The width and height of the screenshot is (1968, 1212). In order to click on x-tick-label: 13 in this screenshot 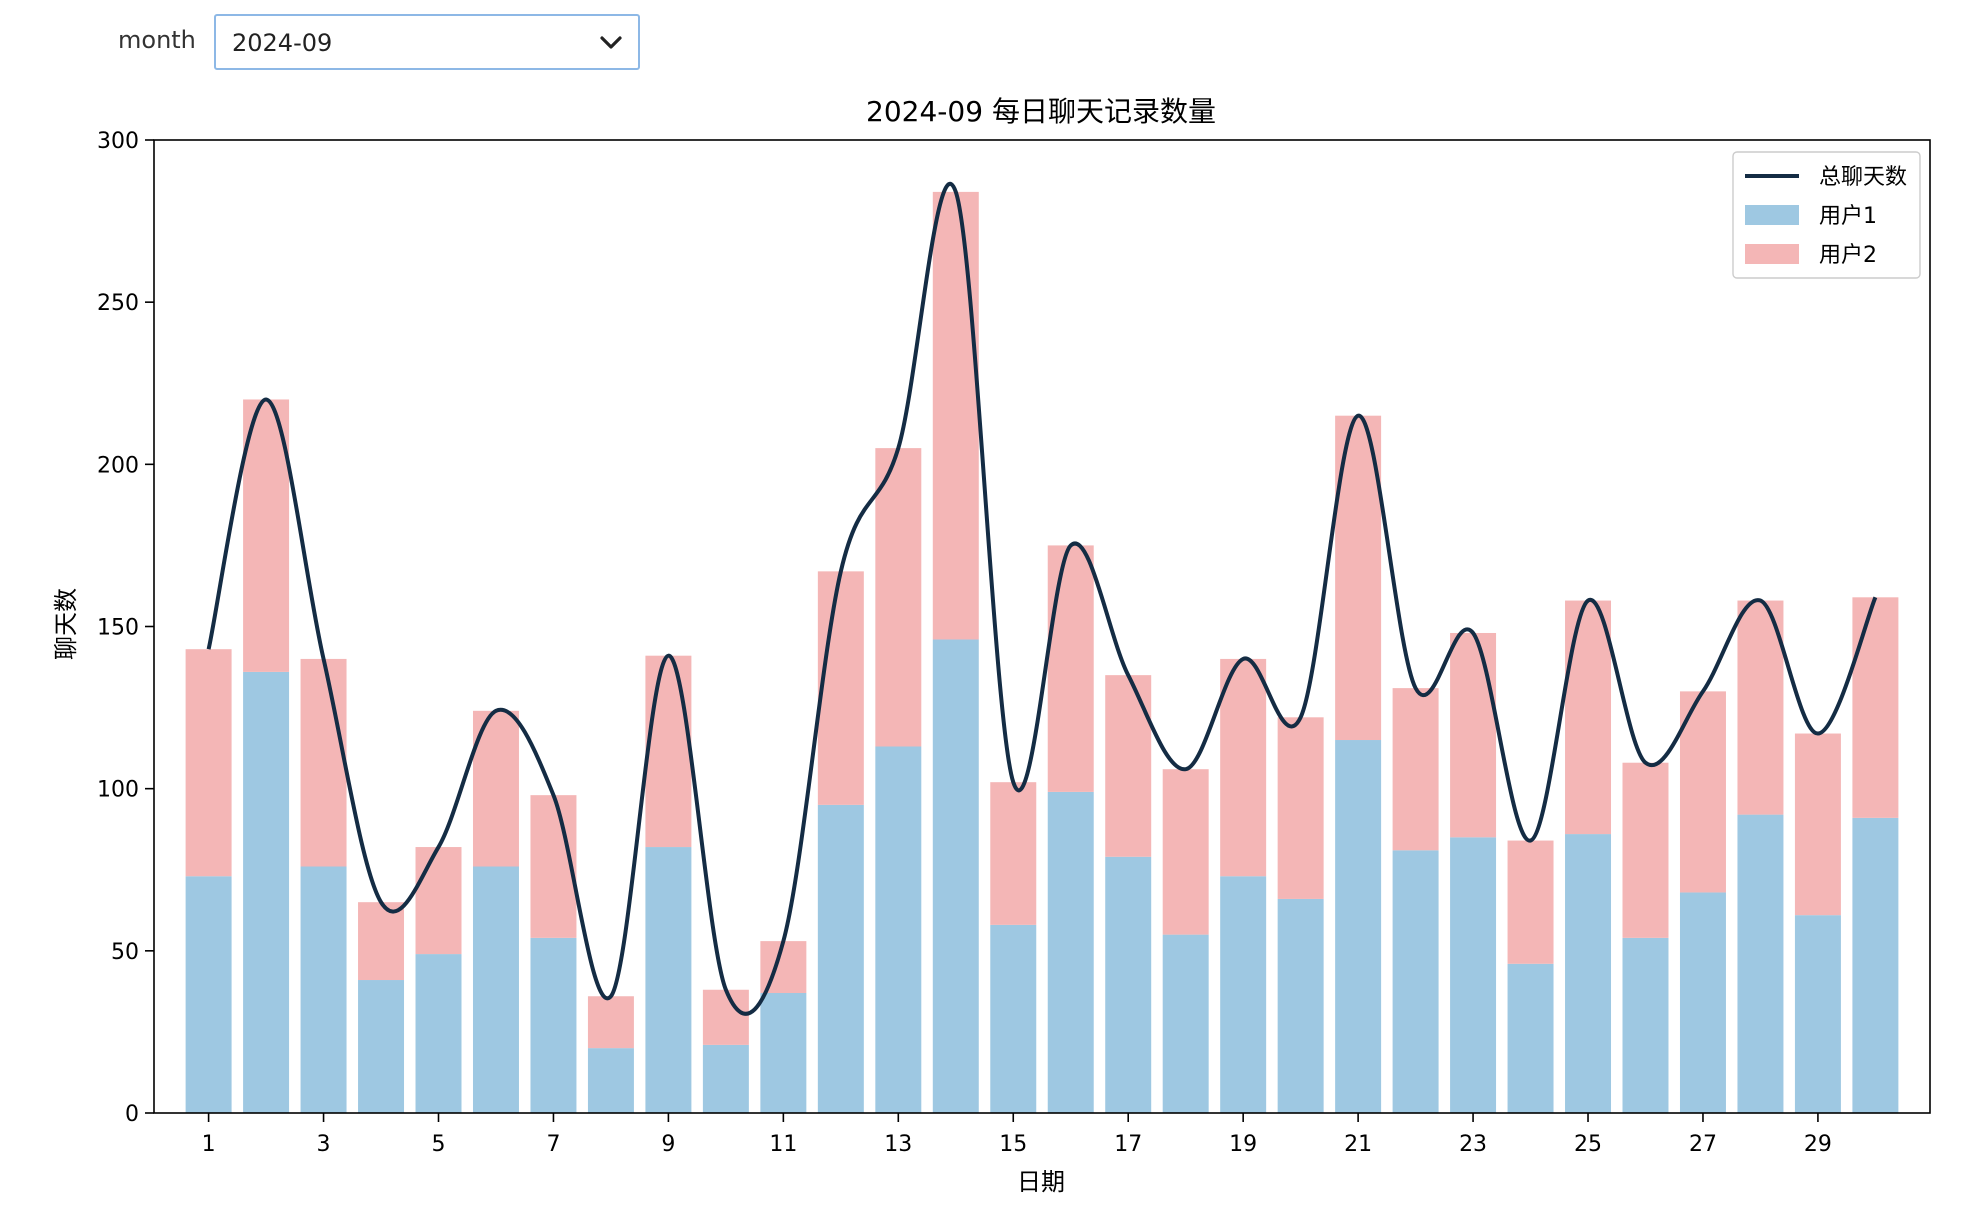, I will do `click(898, 1144)`.